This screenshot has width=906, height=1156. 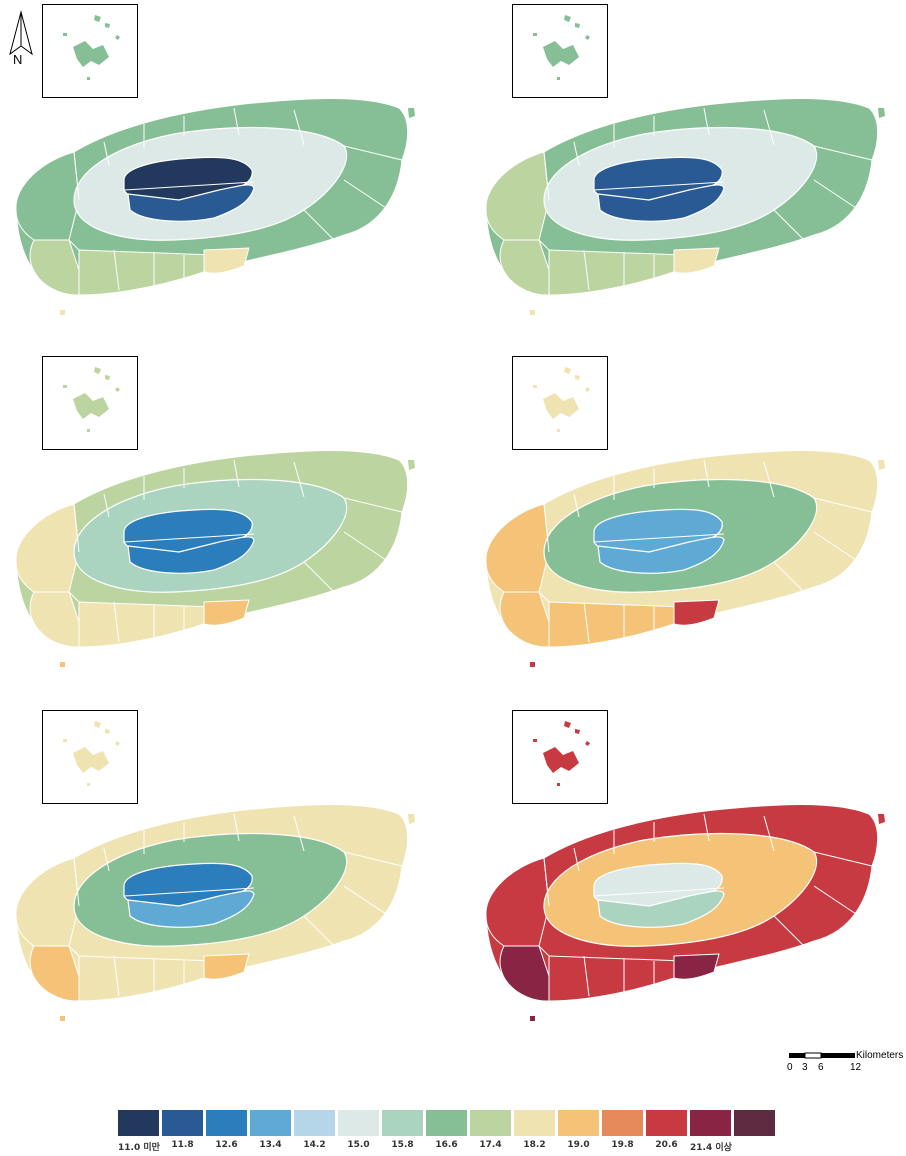 What do you see at coordinates (226, 1145) in the screenshot?
I see `legend-label-3: 12.6` at bounding box center [226, 1145].